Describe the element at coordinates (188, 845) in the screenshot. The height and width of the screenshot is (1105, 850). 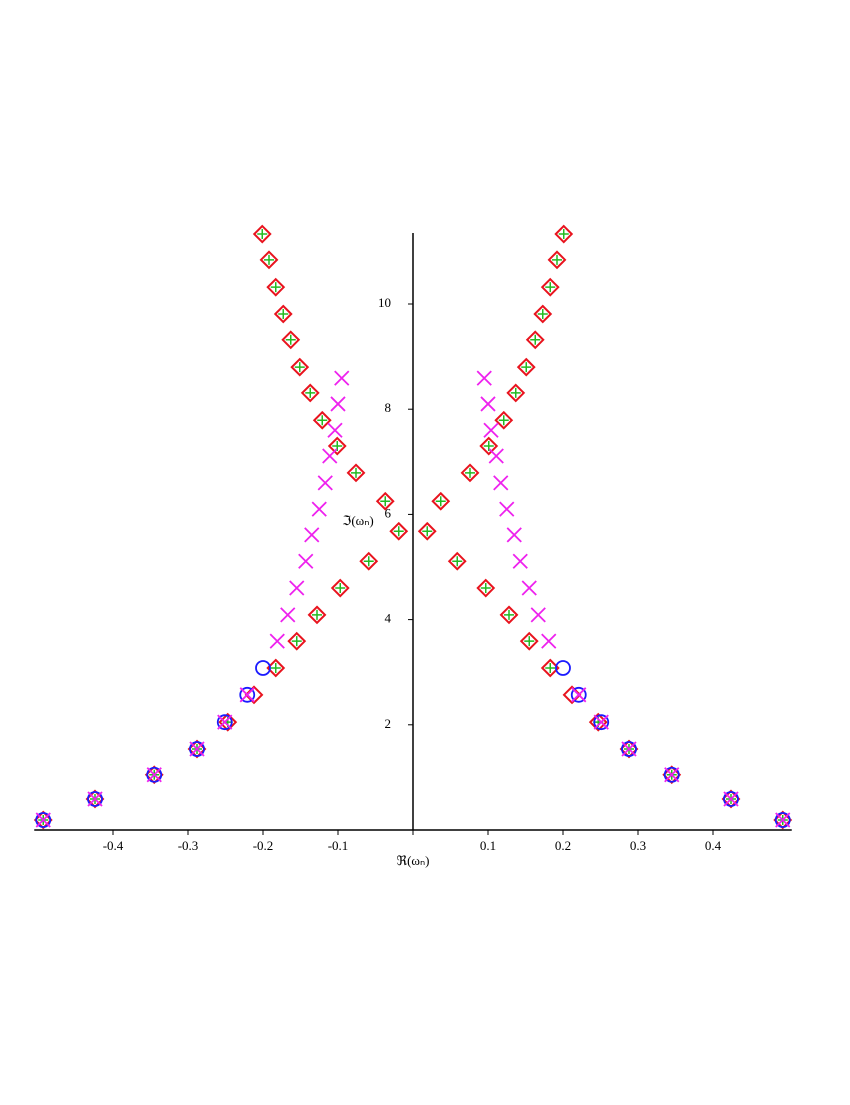
I see `x-tick-label: -0.3` at that location.